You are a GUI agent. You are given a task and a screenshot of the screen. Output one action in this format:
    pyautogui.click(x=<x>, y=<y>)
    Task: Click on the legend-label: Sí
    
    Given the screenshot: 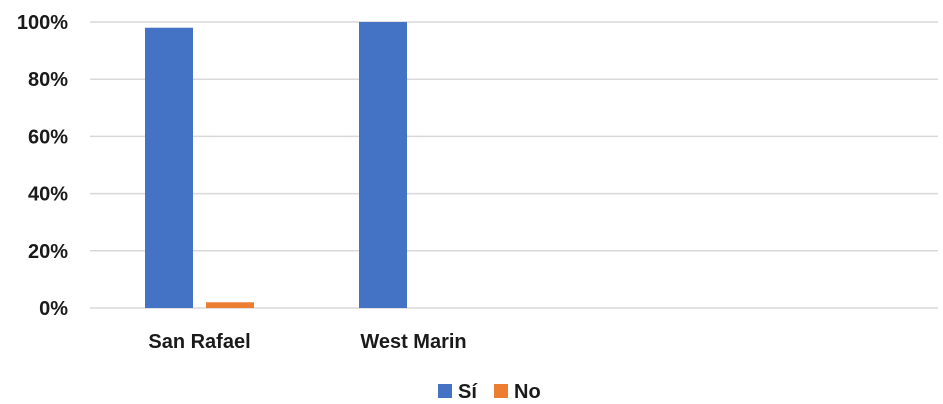 What is the action you would take?
    pyautogui.click(x=468, y=392)
    